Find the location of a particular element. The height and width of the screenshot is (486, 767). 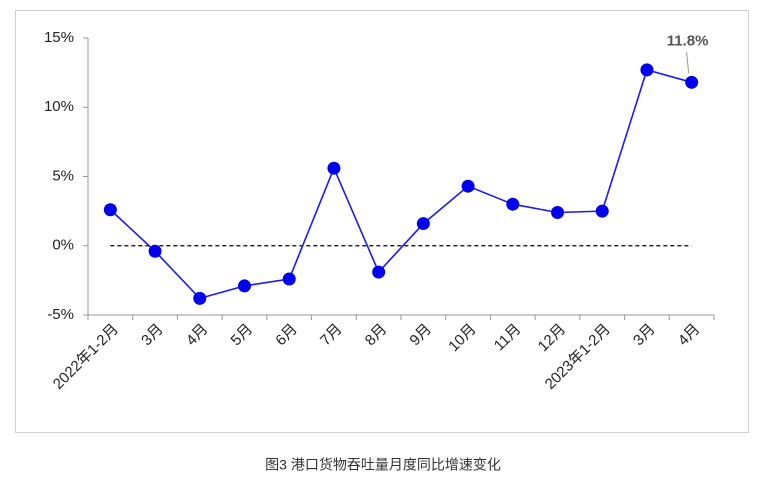

caption: 图3 港口货物吞吐量月度同比增速变化 is located at coordinates (383, 465).